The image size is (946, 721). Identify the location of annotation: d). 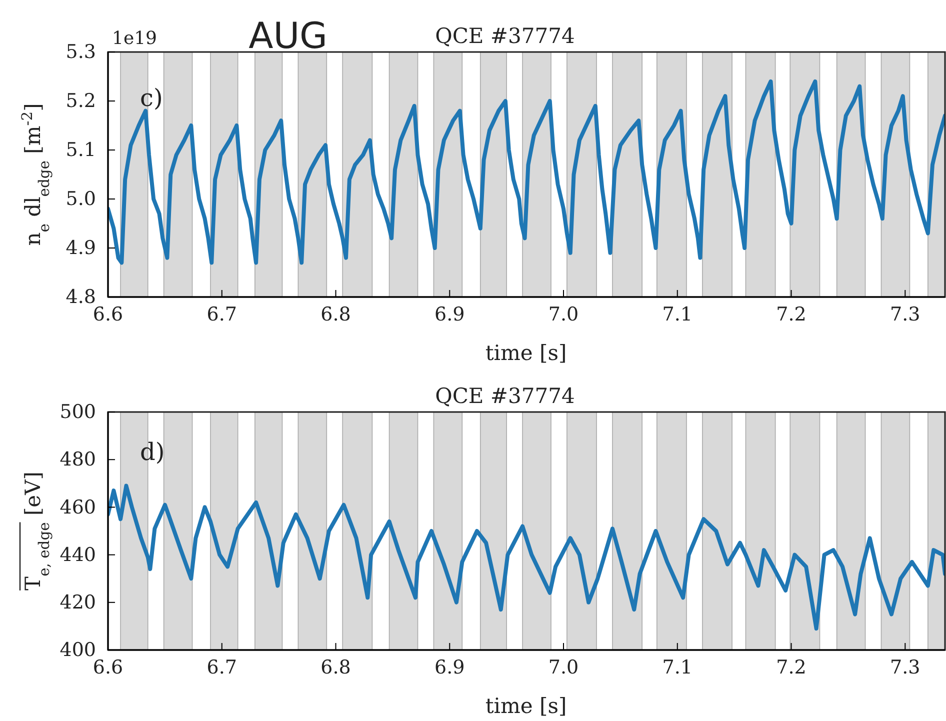
(152, 452).